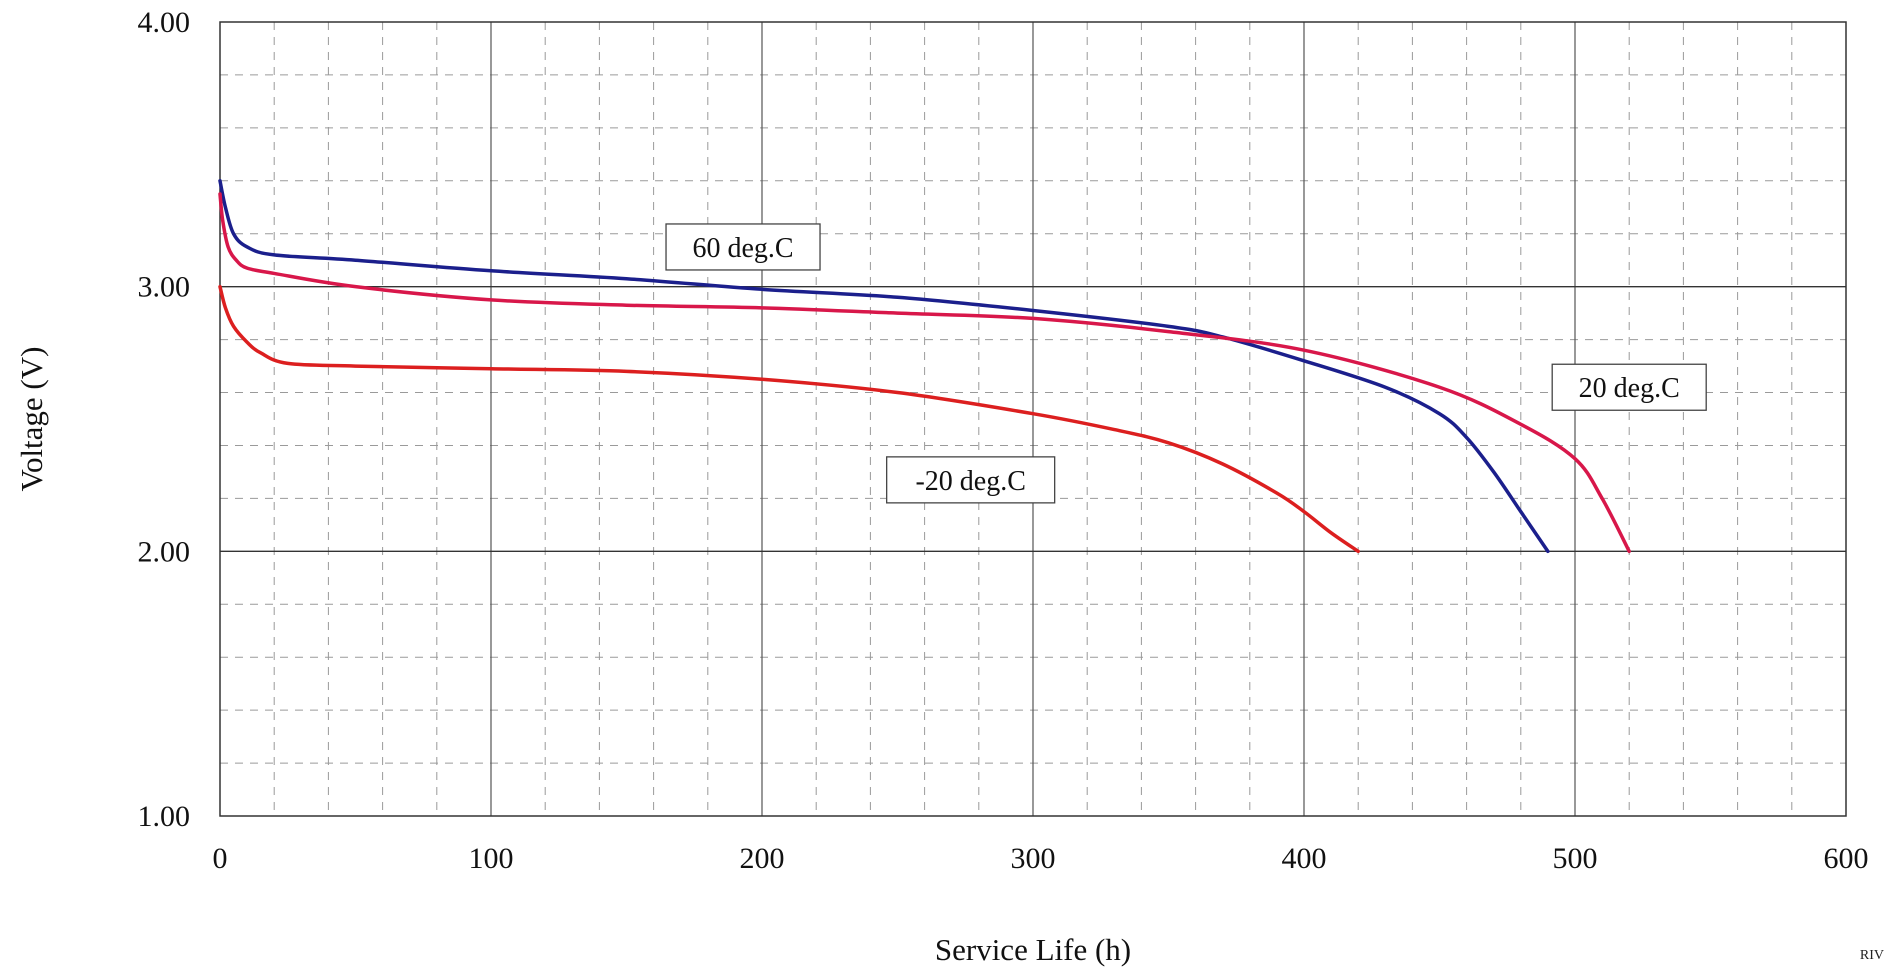 This screenshot has width=1890, height=975. What do you see at coordinates (164, 551) in the screenshot?
I see `y-tick-label: 2.00` at bounding box center [164, 551].